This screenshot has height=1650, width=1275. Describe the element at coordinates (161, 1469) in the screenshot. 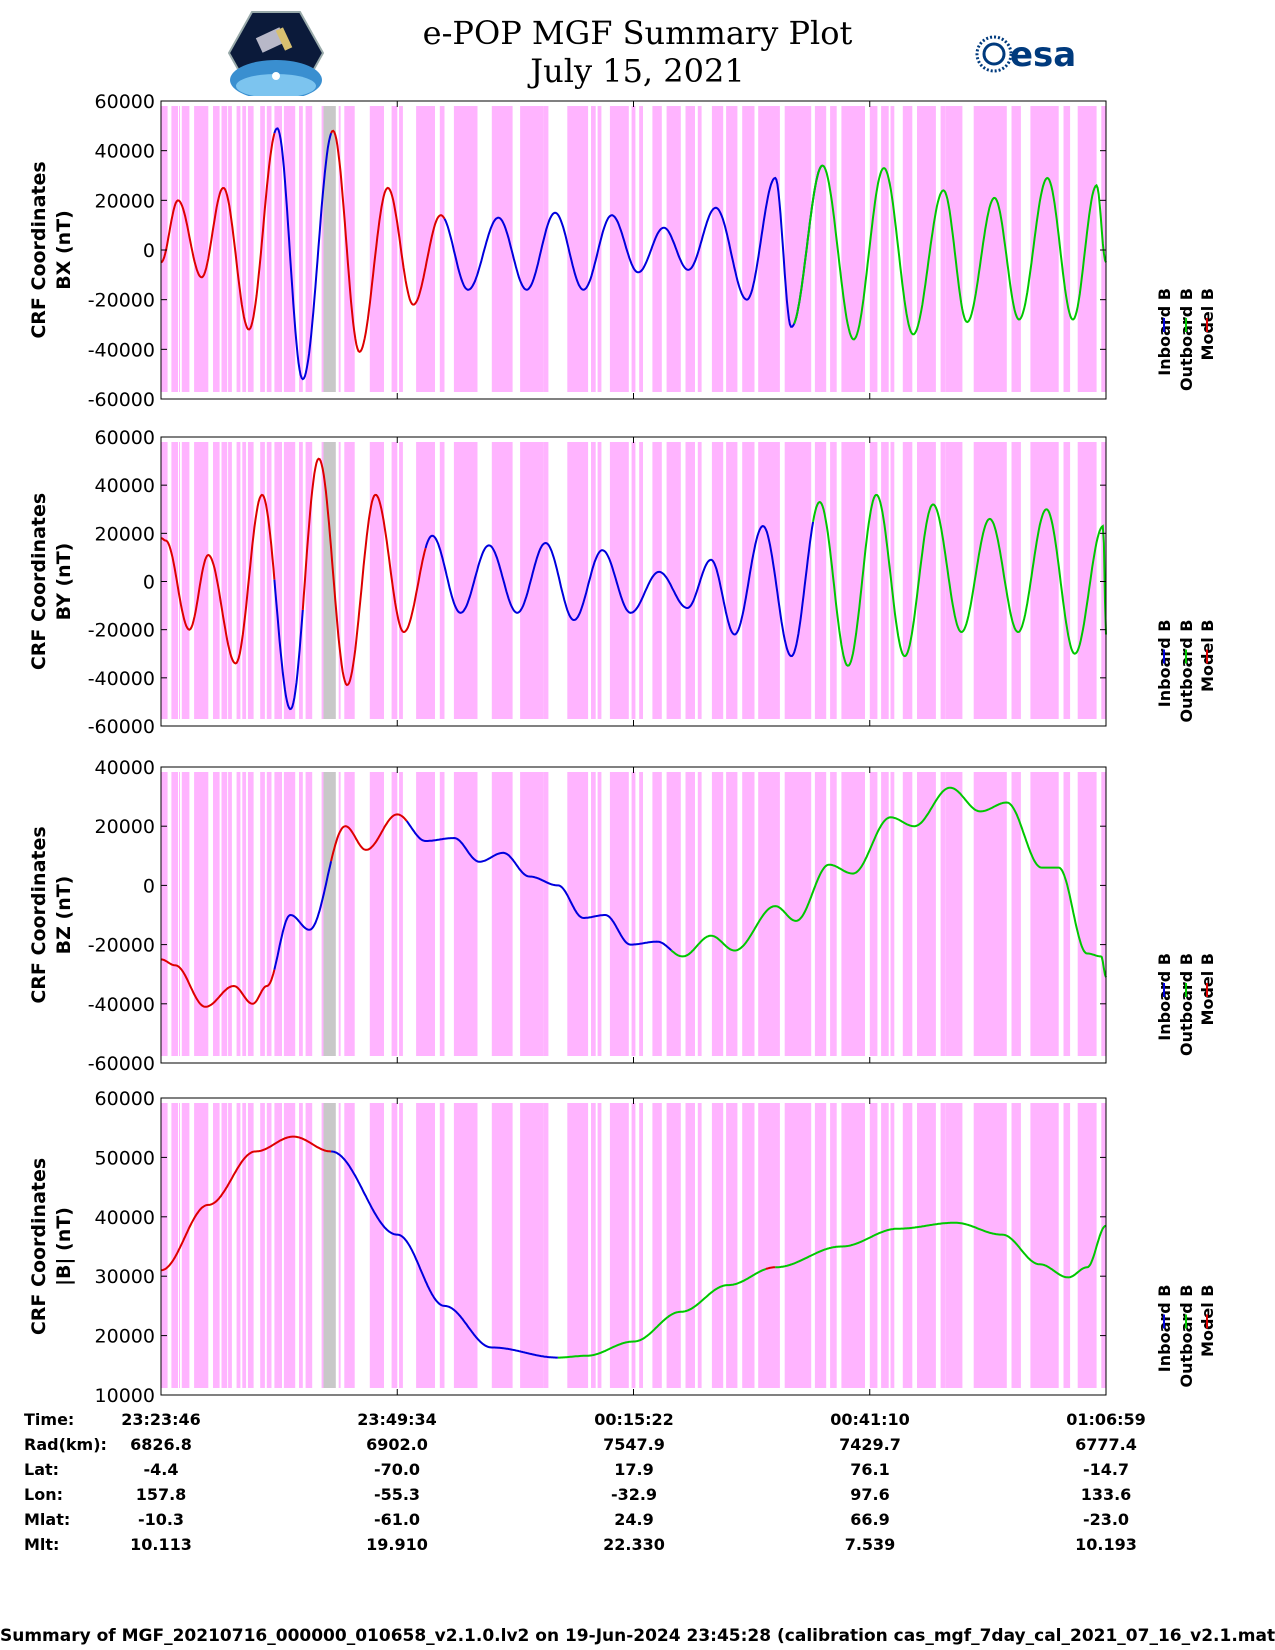

I see `table-cell-0-2: -4.4` at that location.